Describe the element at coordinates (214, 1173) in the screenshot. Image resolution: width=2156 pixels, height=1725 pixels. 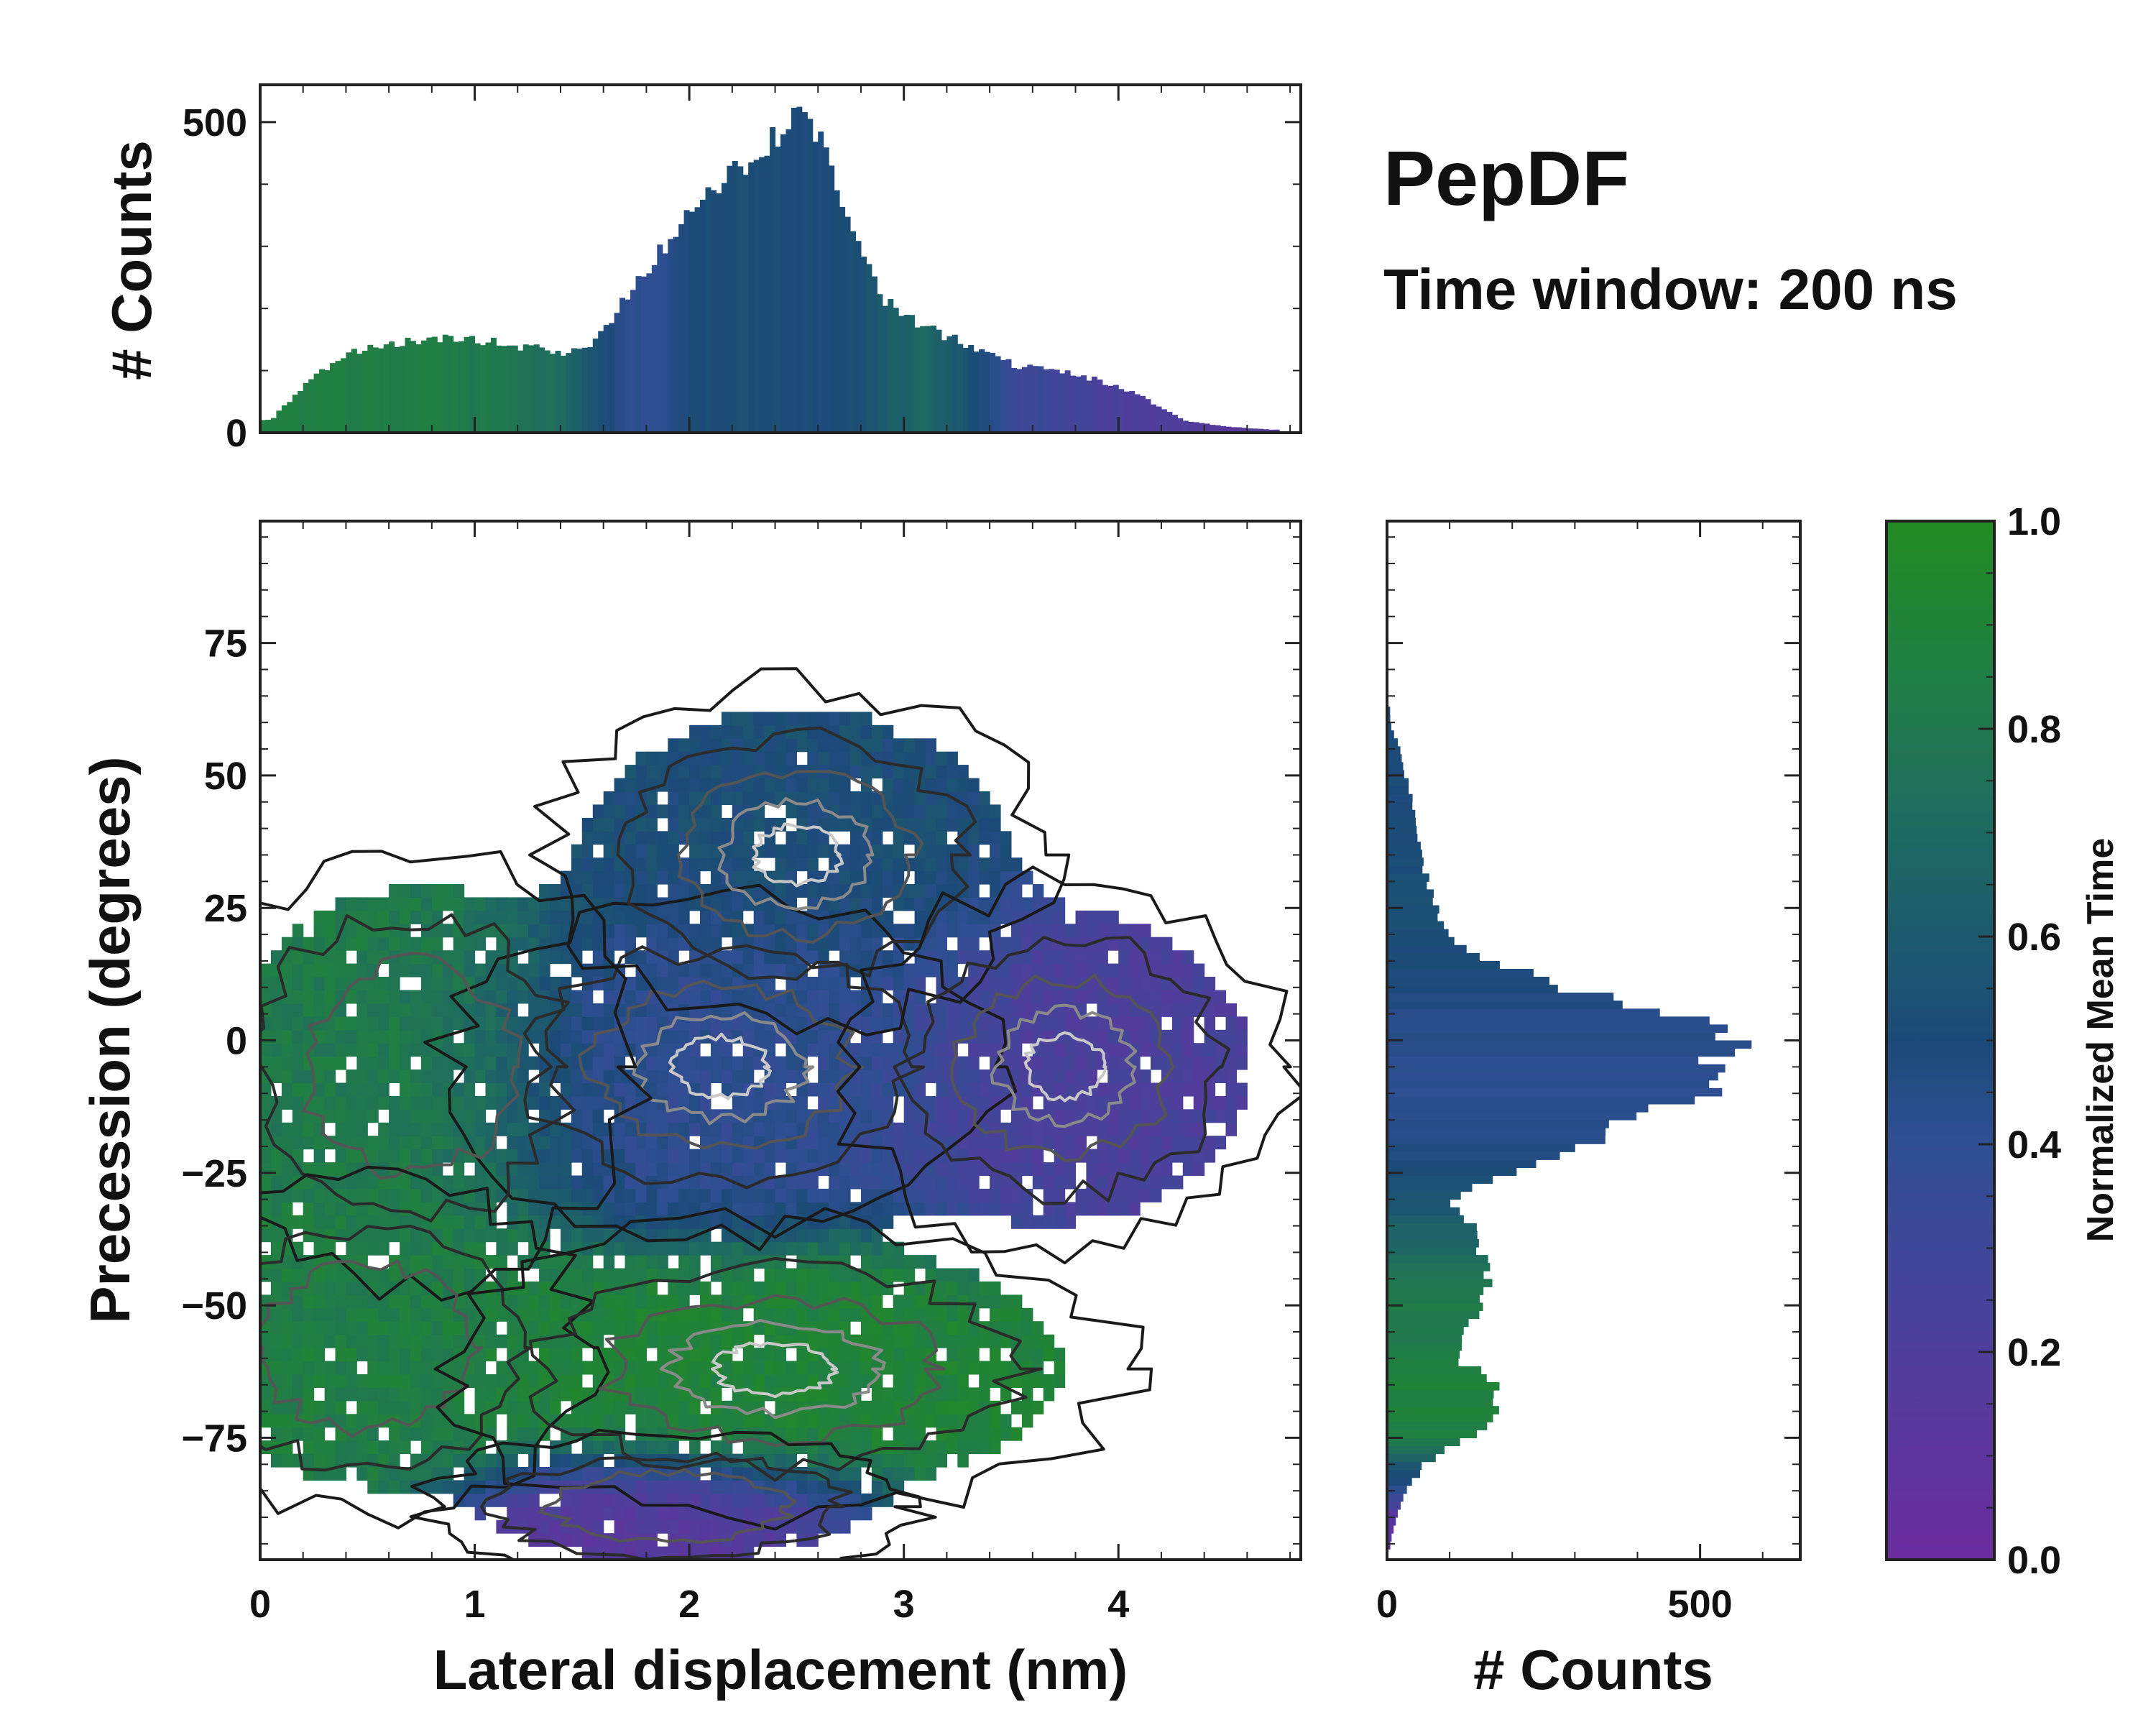
I see `main-y-tick-label: −25` at that location.